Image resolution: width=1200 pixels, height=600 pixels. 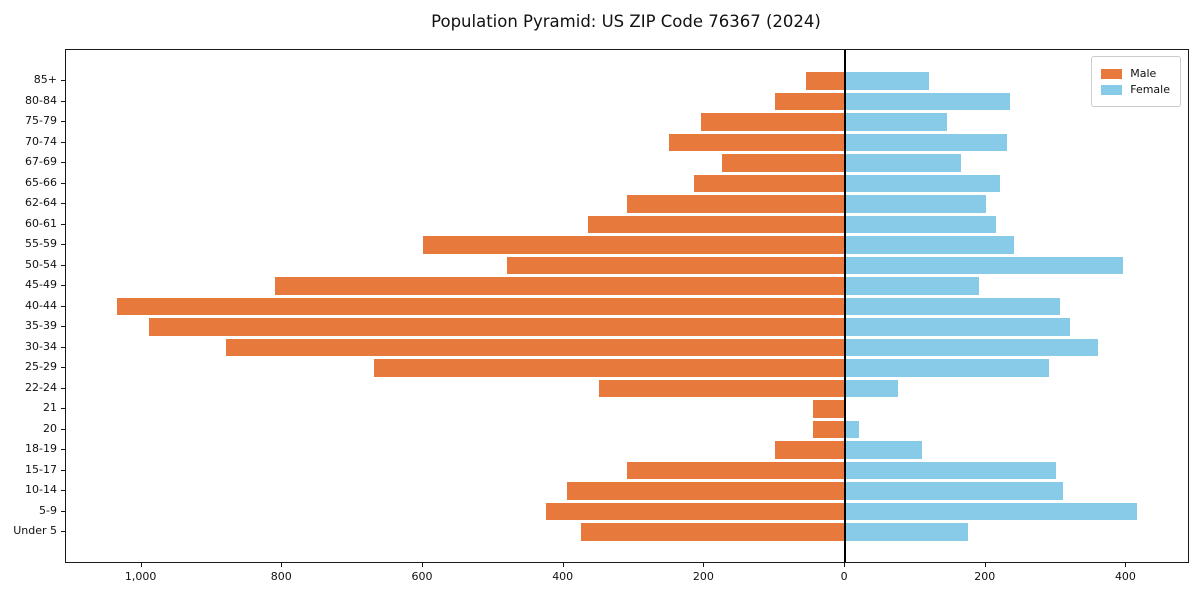 What do you see at coordinates (41, 325) in the screenshot?
I see `y-tick-label: 35-39` at bounding box center [41, 325].